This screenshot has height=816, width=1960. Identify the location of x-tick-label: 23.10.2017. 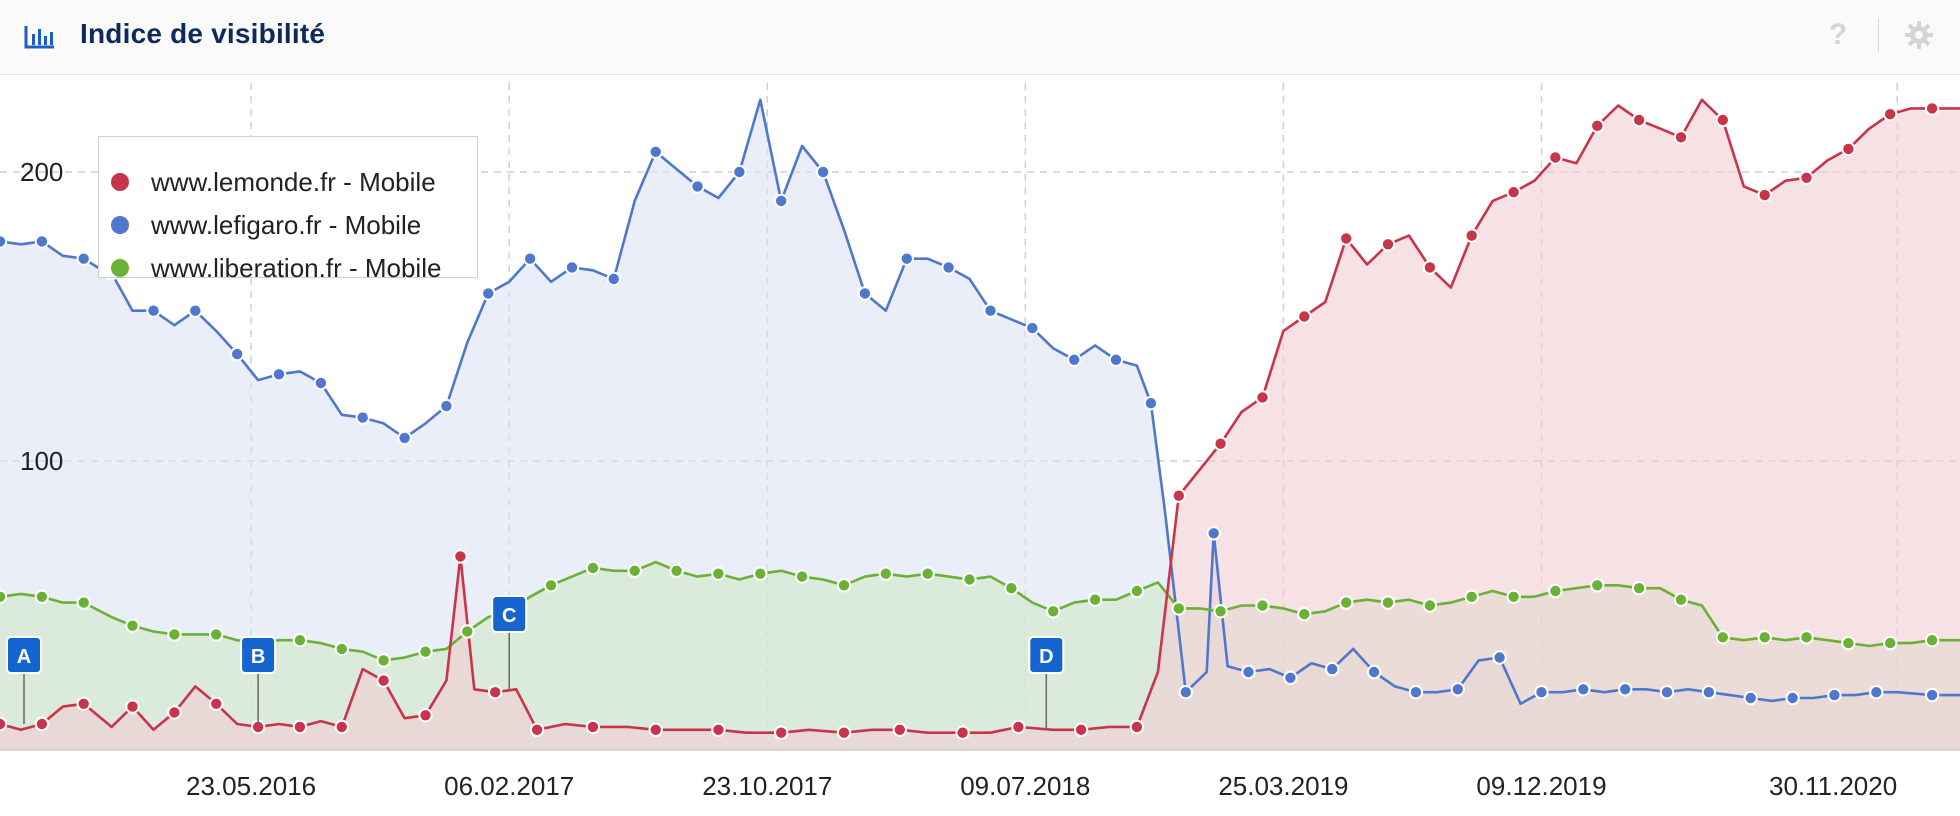
(767, 786).